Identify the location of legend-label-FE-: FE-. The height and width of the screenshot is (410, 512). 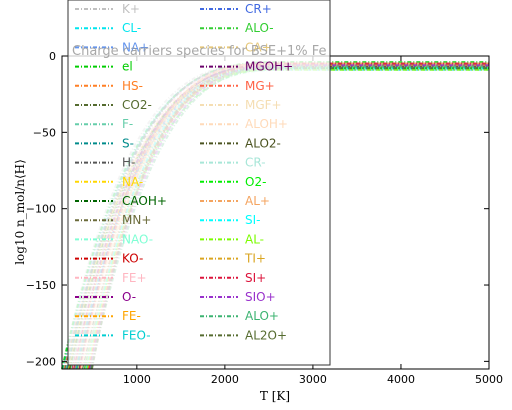
(131, 316).